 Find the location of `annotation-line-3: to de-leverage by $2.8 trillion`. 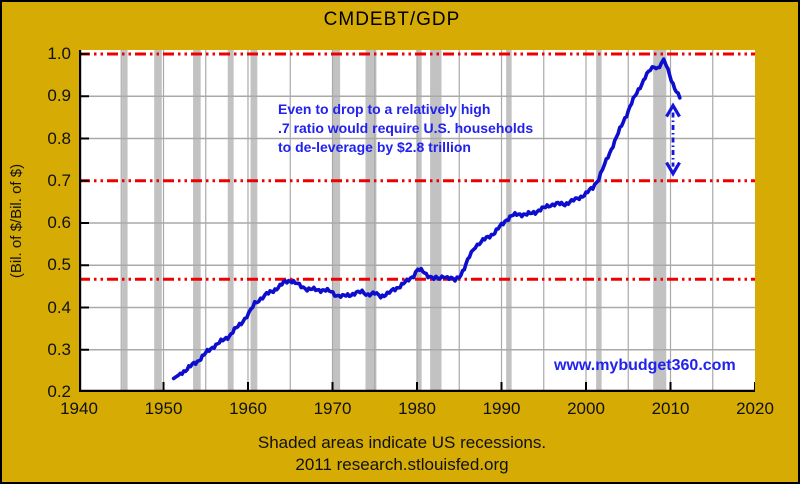

annotation-line-3: to de-leverage by $2.8 trillion is located at coordinates (374, 147).